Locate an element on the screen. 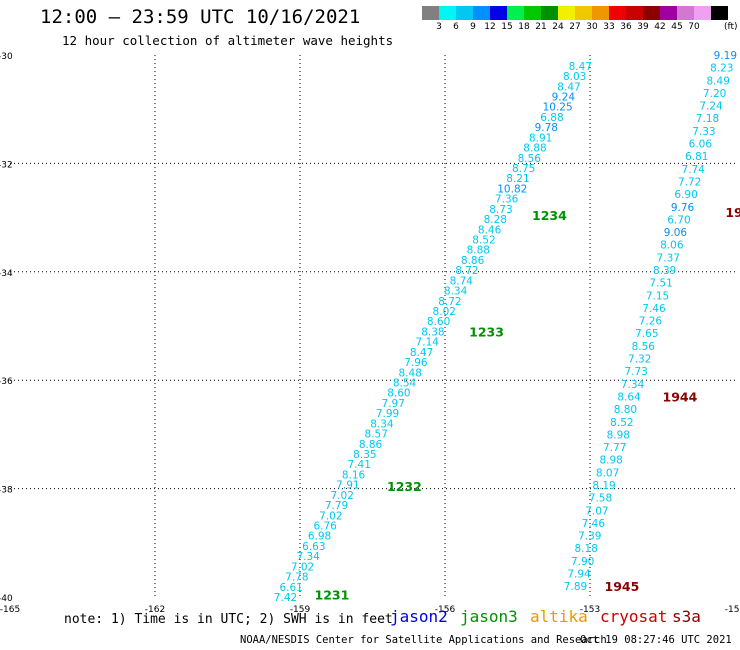 This screenshot has width=740, height=650. wave-height-label: 9.24 is located at coordinates (564, 97).